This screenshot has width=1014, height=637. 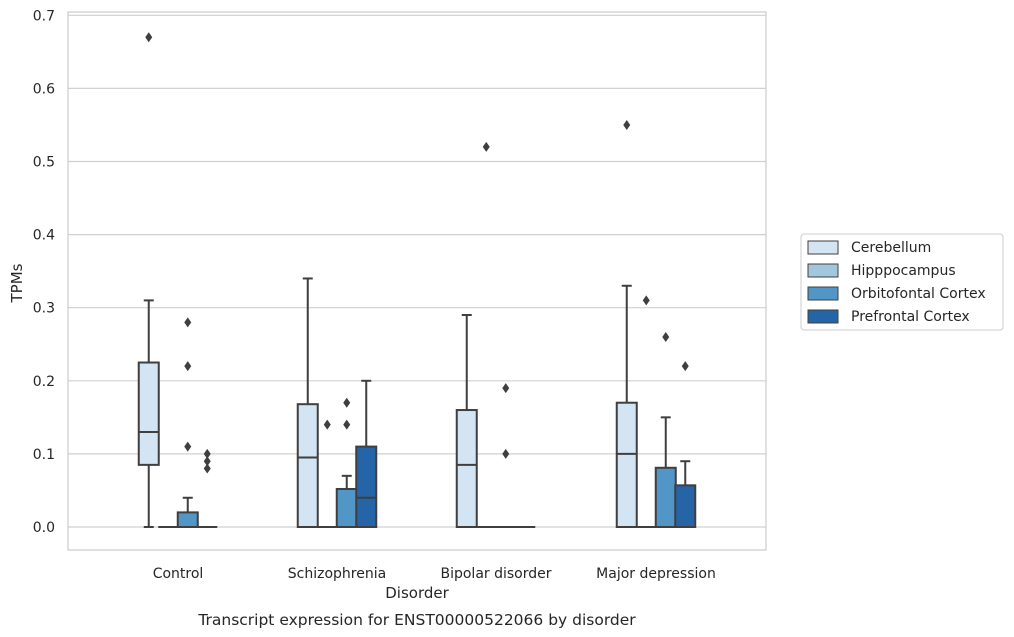 I want to click on x-tick-label: Major depression, so click(x=656, y=574).